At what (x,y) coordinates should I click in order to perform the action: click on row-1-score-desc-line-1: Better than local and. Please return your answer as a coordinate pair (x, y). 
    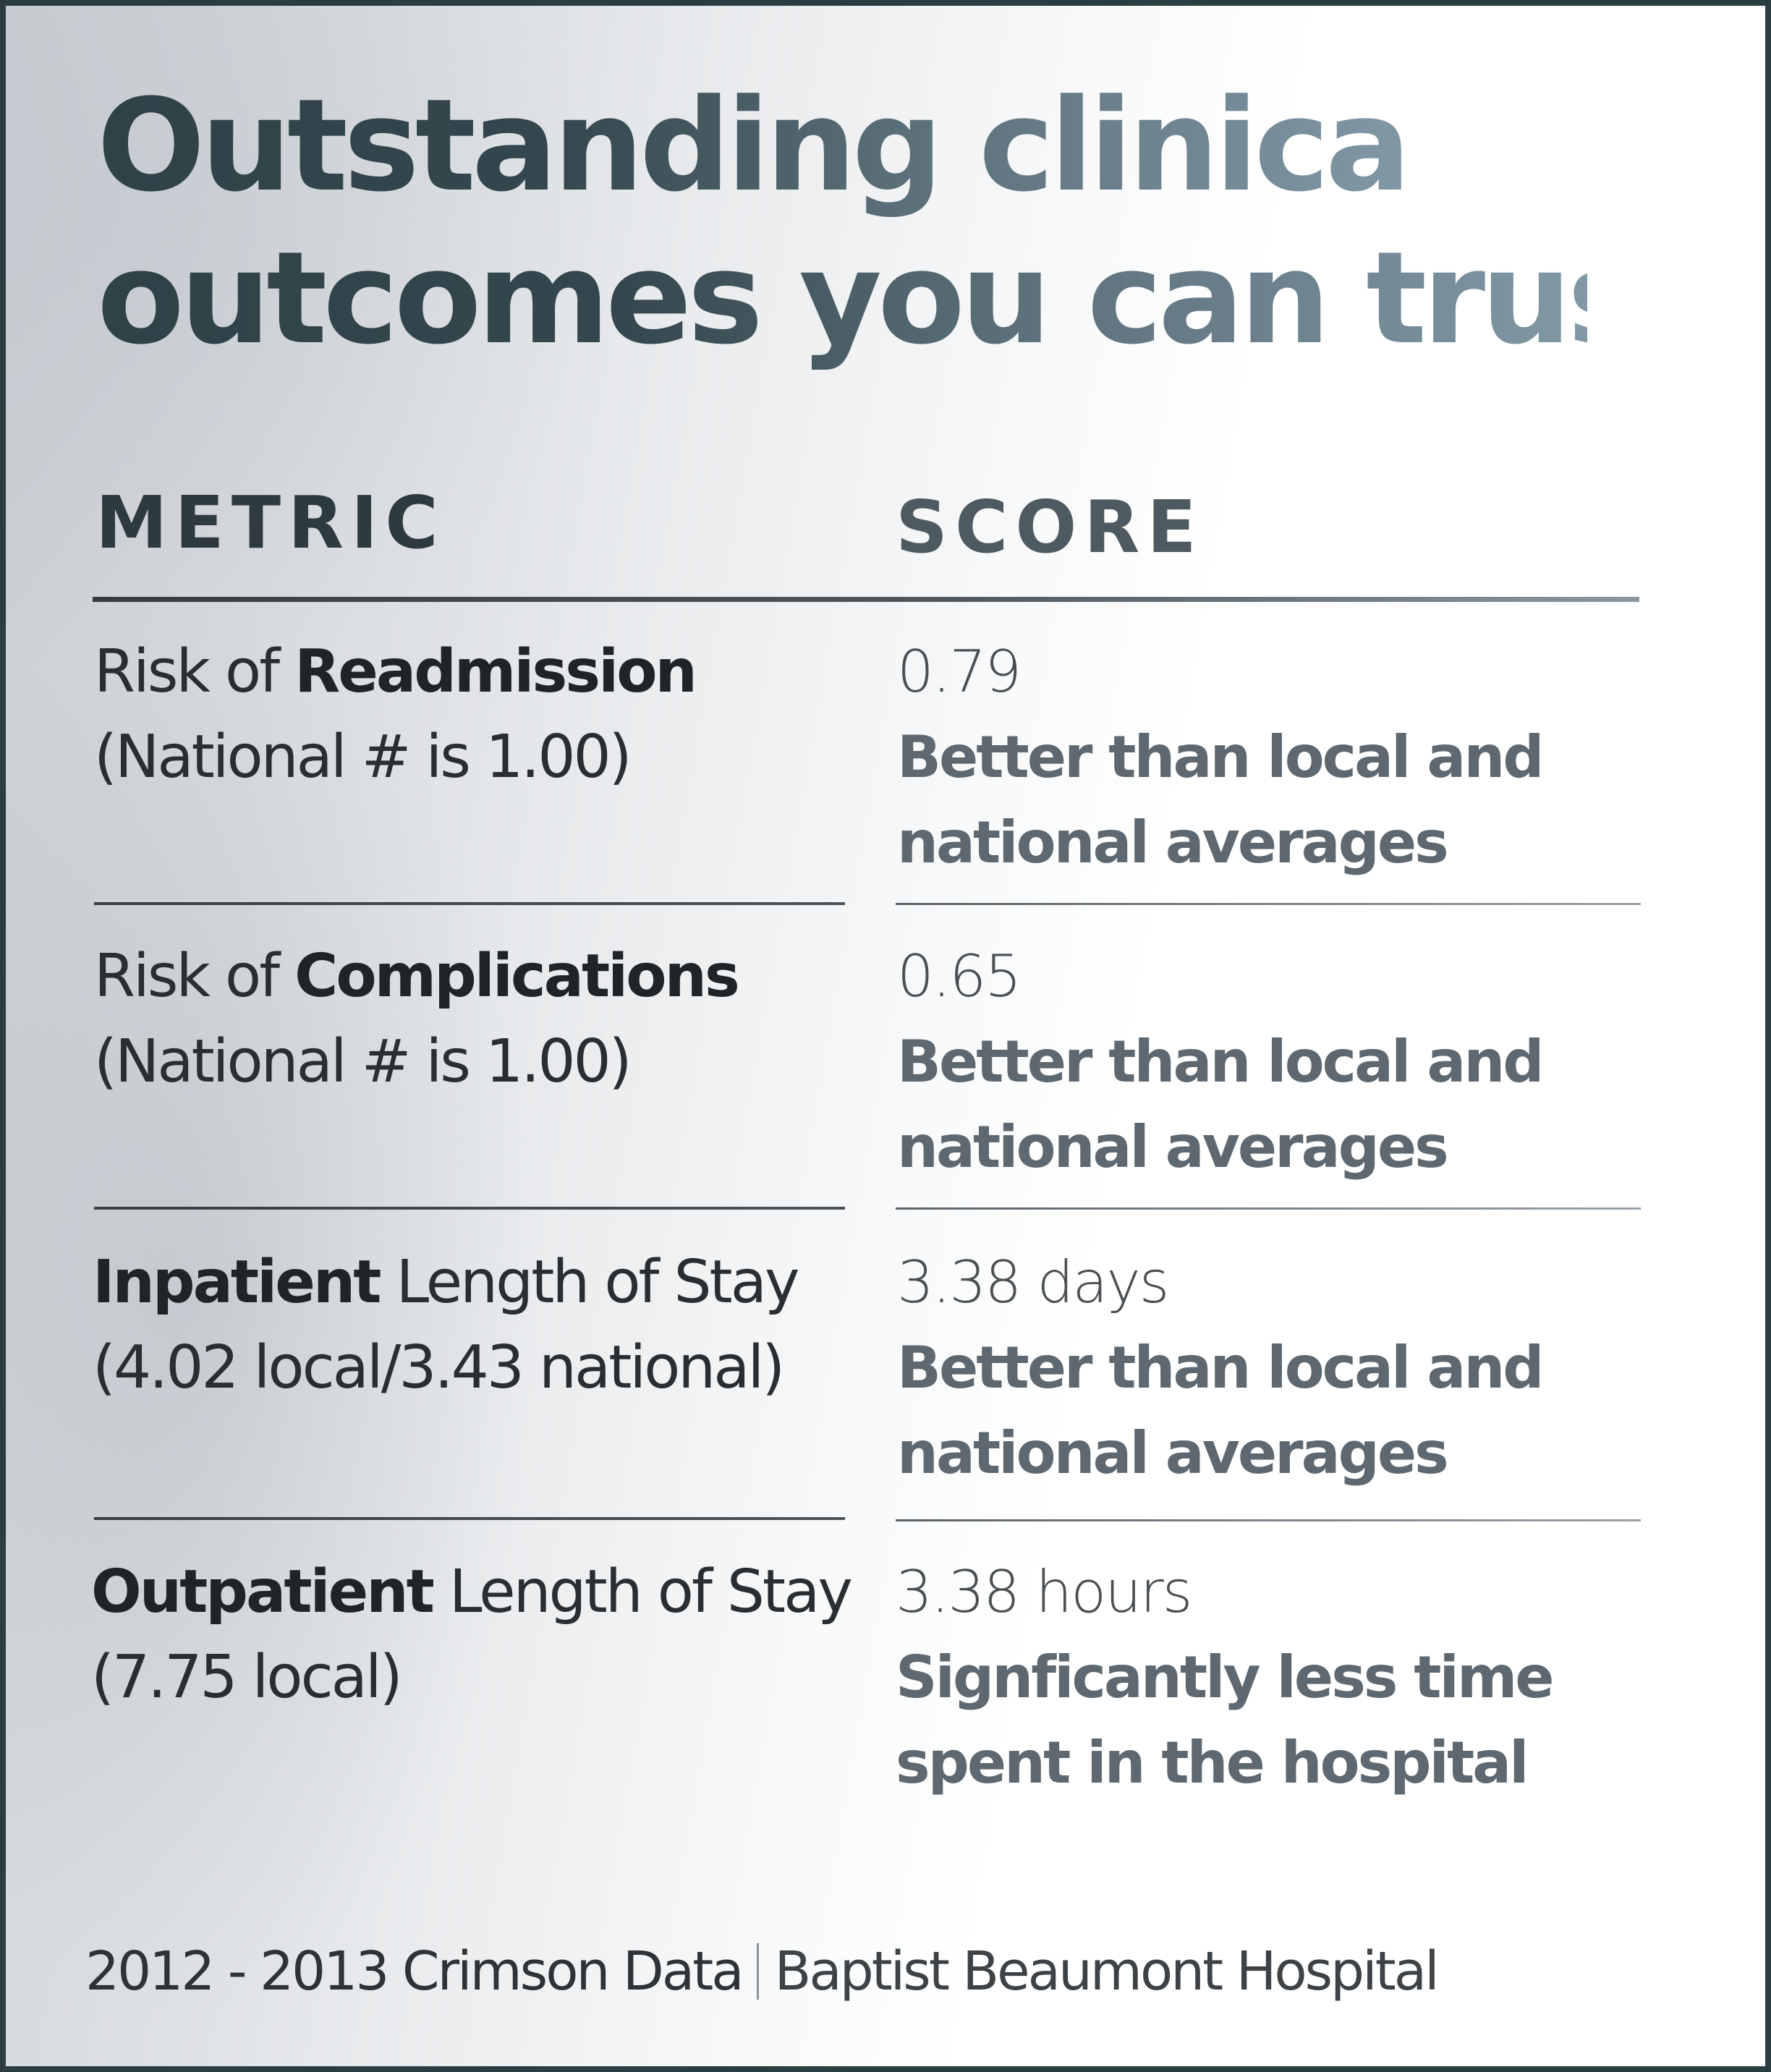
    Looking at the image, I should click on (1221, 757).